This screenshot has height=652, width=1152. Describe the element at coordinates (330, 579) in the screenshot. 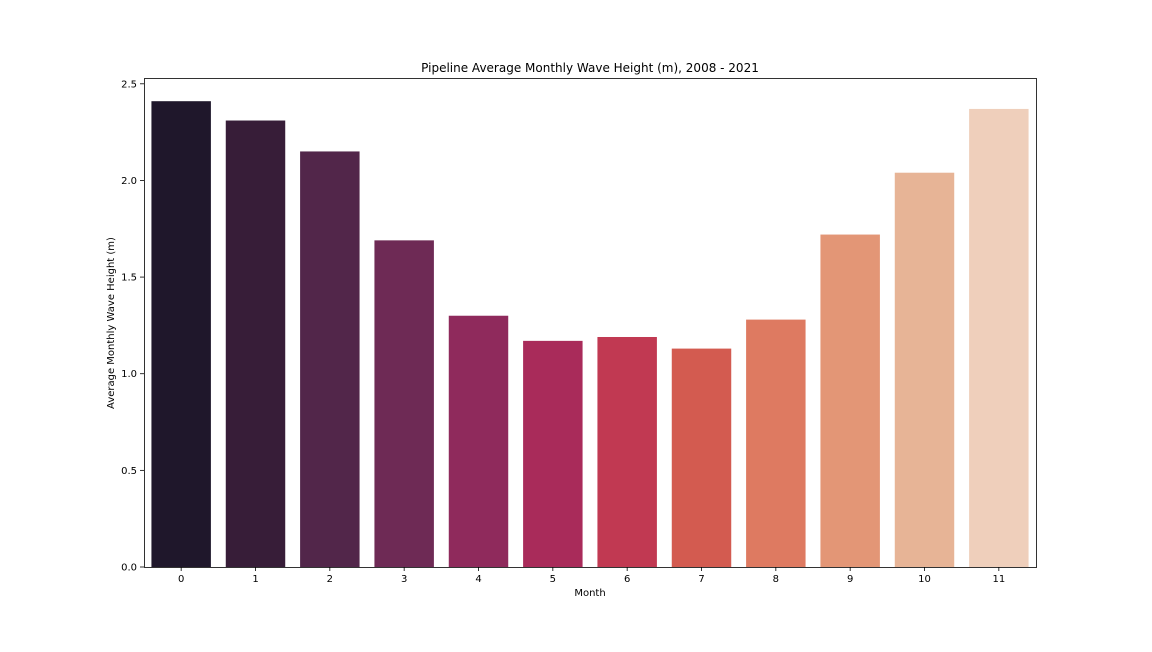

I see `x-tick-label: 2` at that location.